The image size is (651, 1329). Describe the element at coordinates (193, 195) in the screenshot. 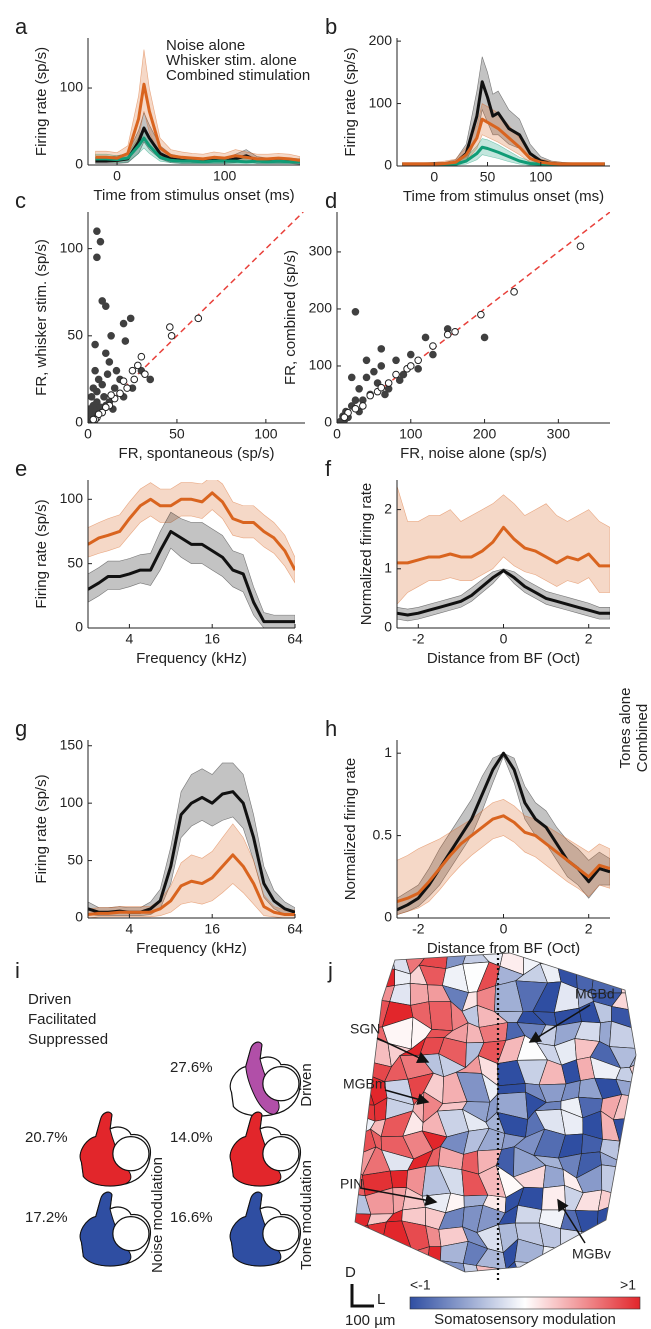

I see `x-axis-label: Time from stimulus onset (ms)` at that location.